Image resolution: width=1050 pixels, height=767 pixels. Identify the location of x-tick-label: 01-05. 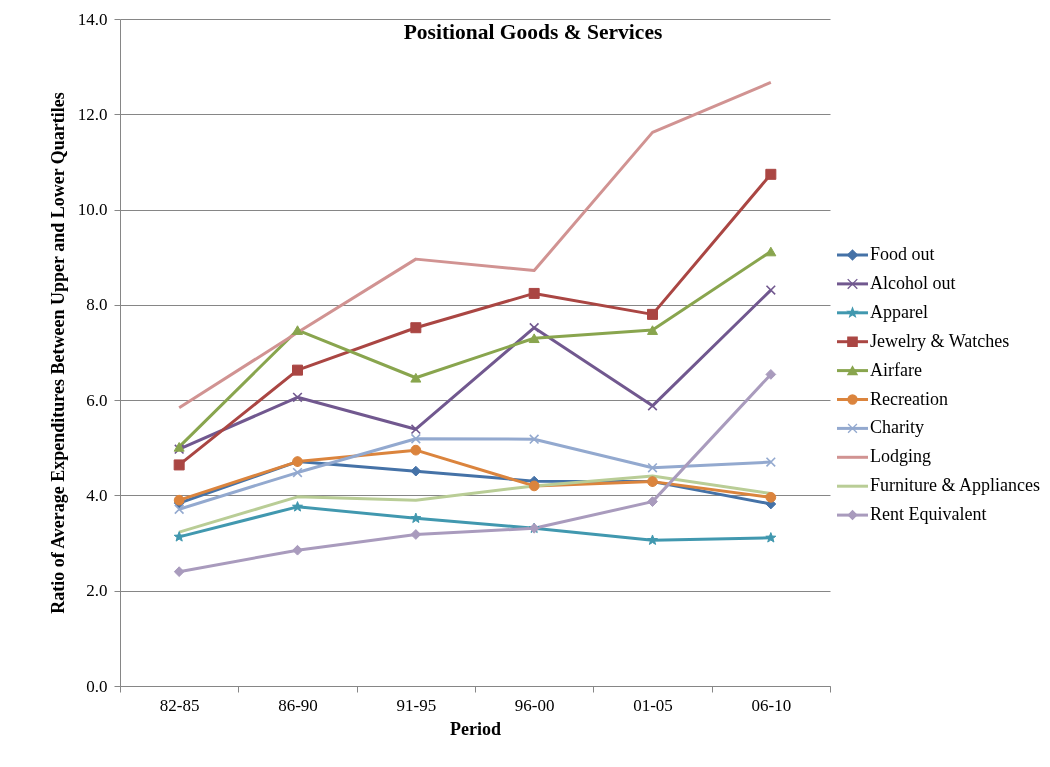
(653, 705).